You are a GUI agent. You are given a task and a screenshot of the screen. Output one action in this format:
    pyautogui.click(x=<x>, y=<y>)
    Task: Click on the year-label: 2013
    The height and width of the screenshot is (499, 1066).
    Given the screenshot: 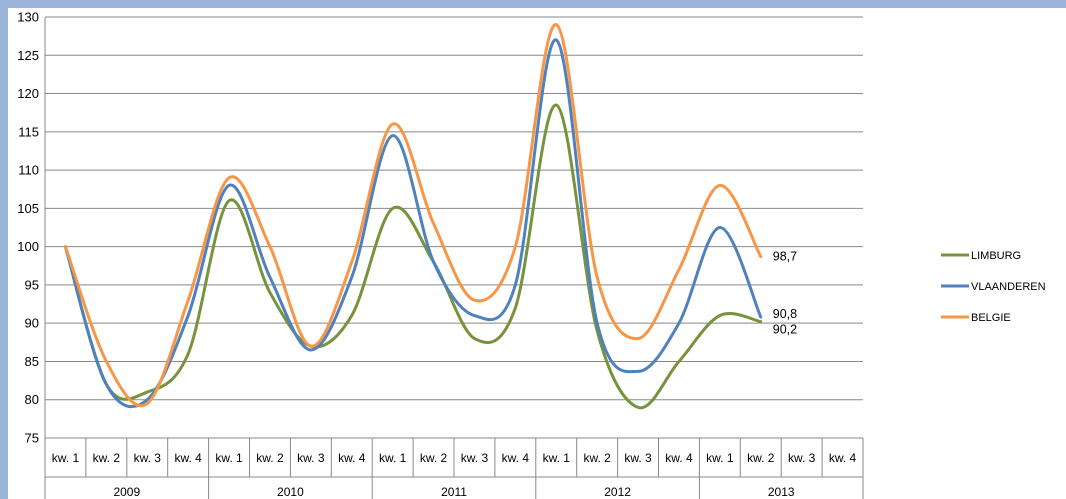 What is the action you would take?
    pyautogui.click(x=781, y=492)
    